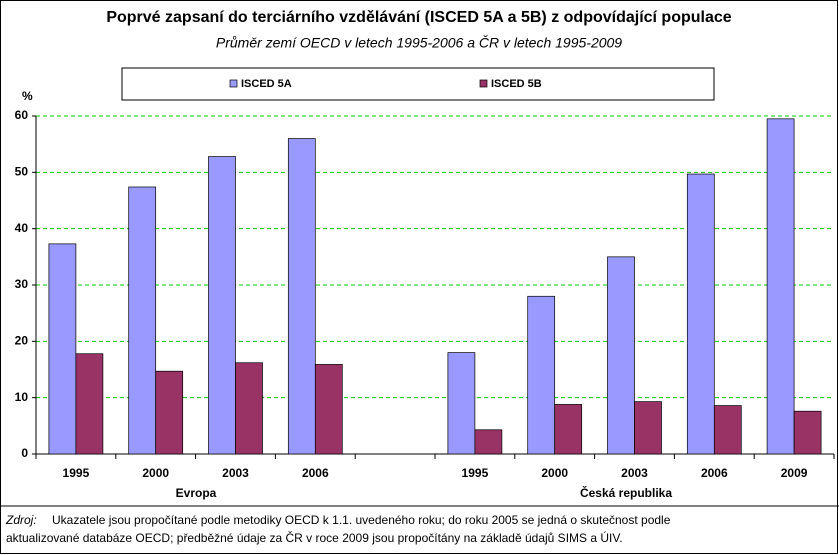 The width and height of the screenshot is (839, 555). What do you see at coordinates (626, 492) in the screenshot?
I see `group-label: Česká republika` at bounding box center [626, 492].